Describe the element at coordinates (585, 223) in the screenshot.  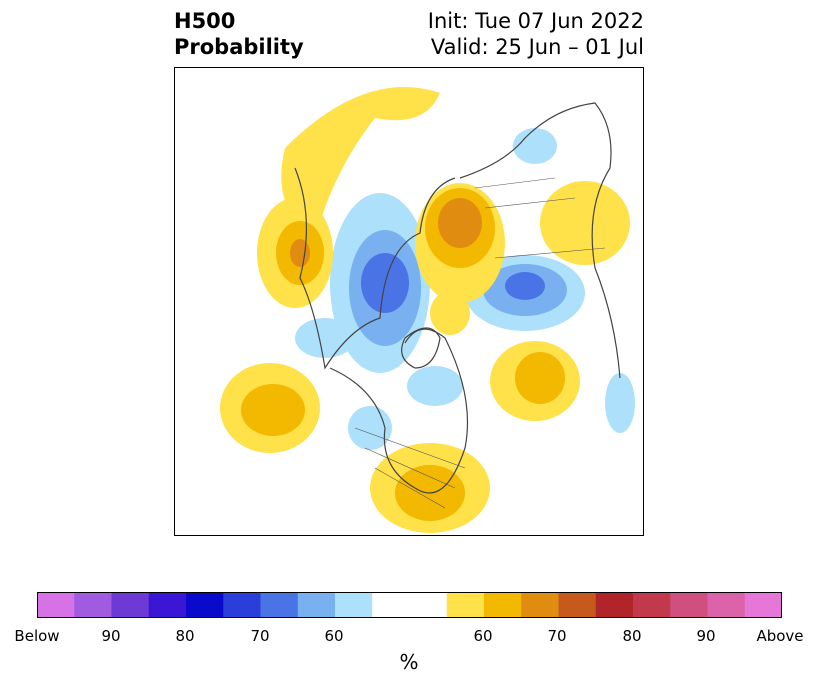
I see `above-anomaly-east-asia` at that location.